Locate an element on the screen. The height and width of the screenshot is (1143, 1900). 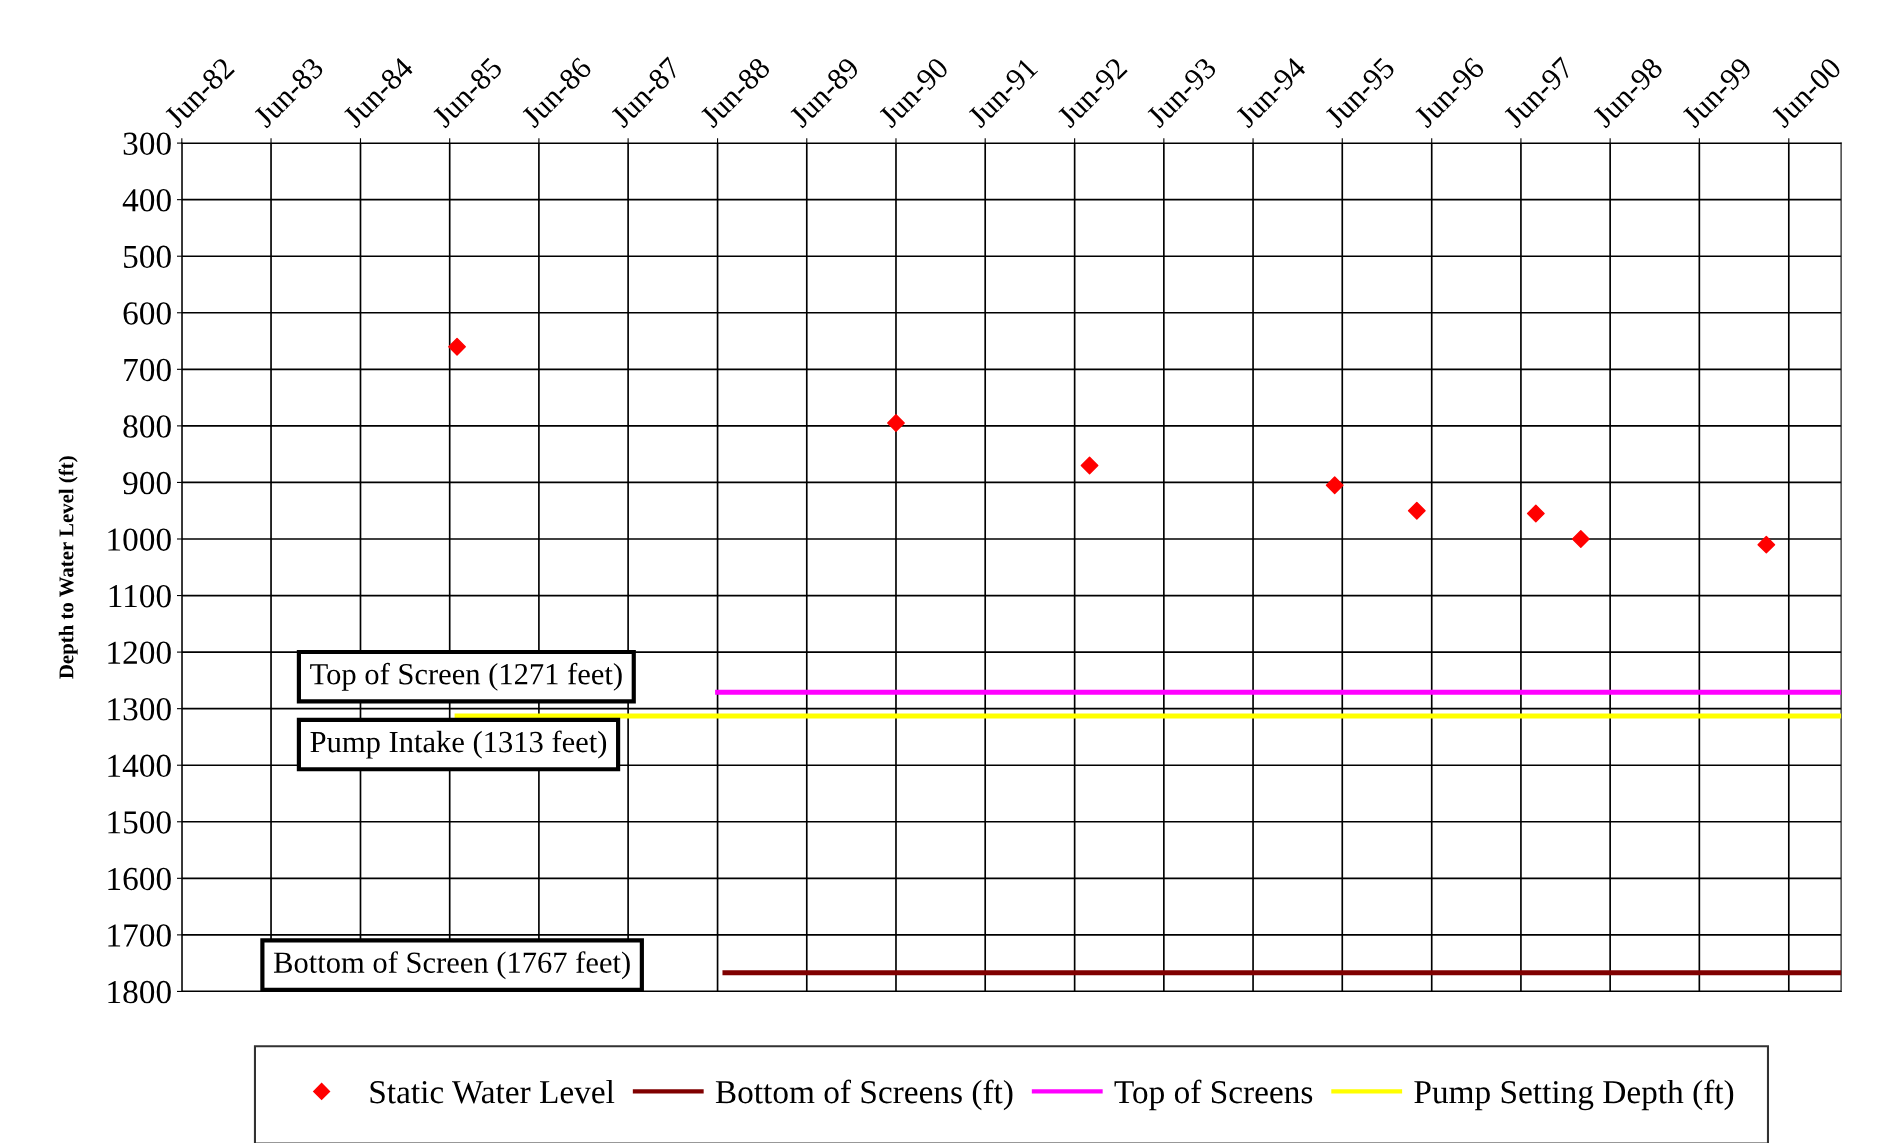
y-tick-label: 500 is located at coordinates (147, 257).